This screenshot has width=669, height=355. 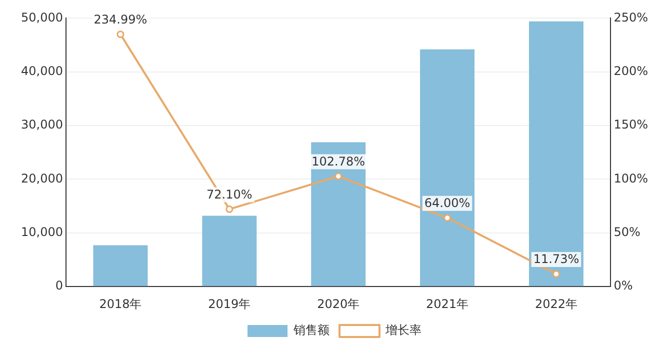 I want to click on data-label: 11.73%, so click(x=556, y=259).